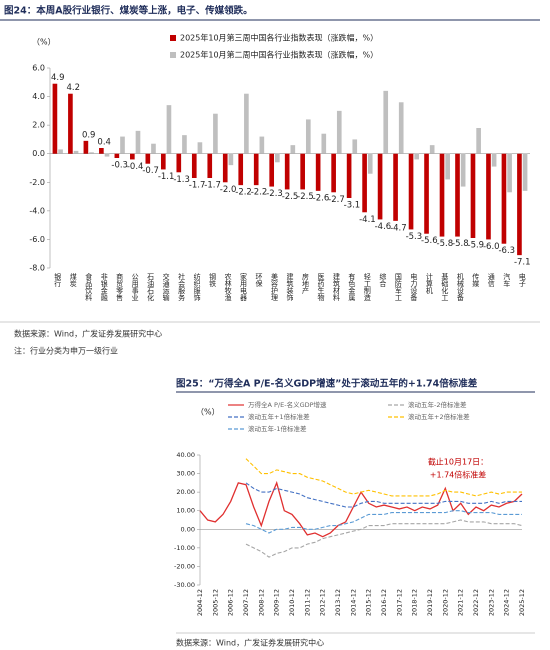 This screenshot has height=650, width=550. Describe the element at coordinates (151, 287) in the screenshot. I see `x-tick-label: 石油石化` at that location.